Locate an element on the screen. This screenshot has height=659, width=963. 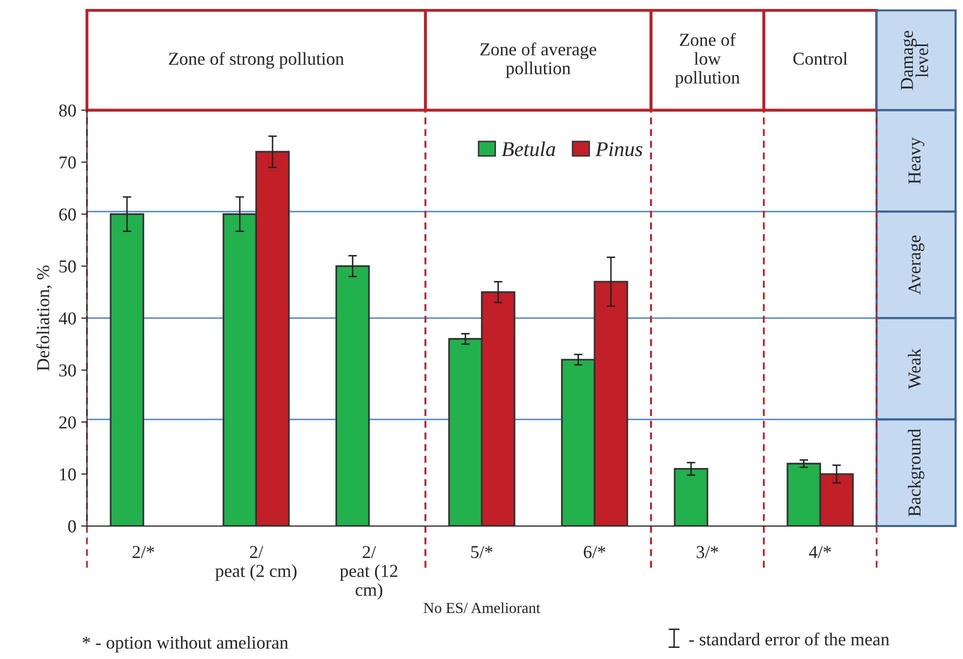
x-tick-label: 6/* is located at coordinates (595, 552).